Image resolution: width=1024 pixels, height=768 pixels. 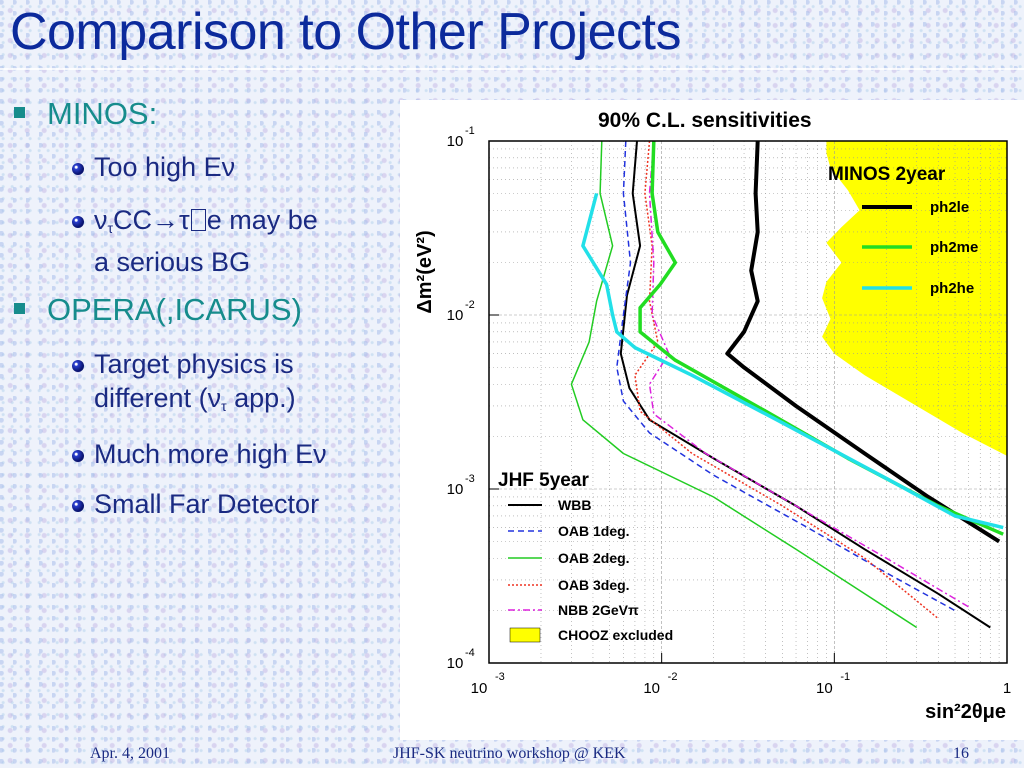 What do you see at coordinates (594, 585) in the screenshot?
I see `jhf-legend-label: OAB 3deg.` at bounding box center [594, 585].